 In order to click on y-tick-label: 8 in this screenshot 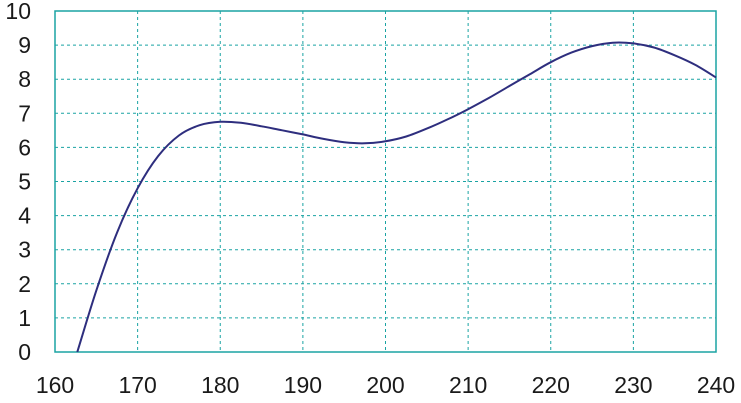, I will do `click(24, 79)`.